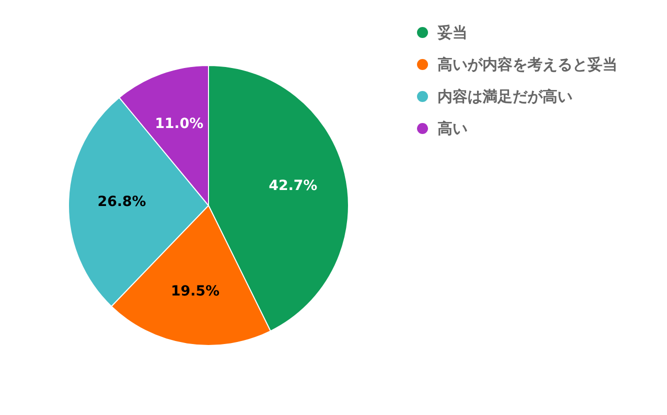  What do you see at coordinates (179, 124) in the screenshot?
I see `data-label: 11.0%` at bounding box center [179, 124].